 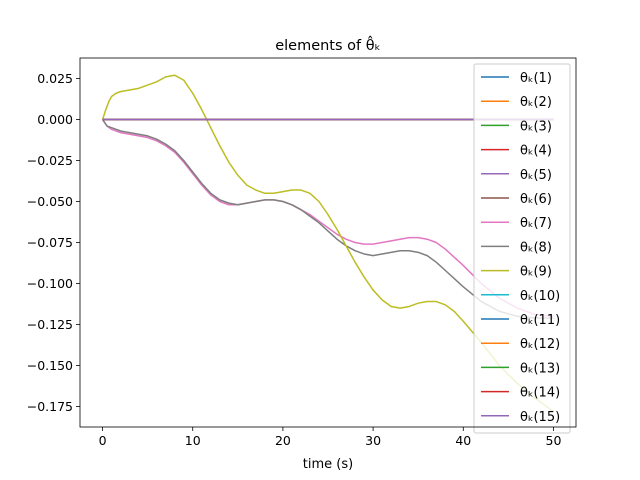 What do you see at coordinates (463, 440) in the screenshot?
I see `x-tick-label: 40` at bounding box center [463, 440].